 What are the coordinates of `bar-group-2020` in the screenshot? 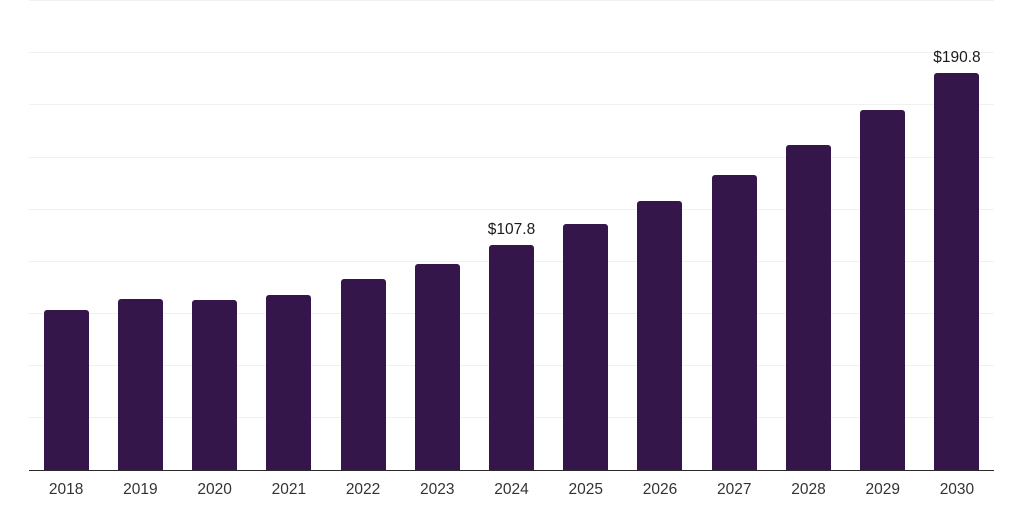 It's located at (214, 235).